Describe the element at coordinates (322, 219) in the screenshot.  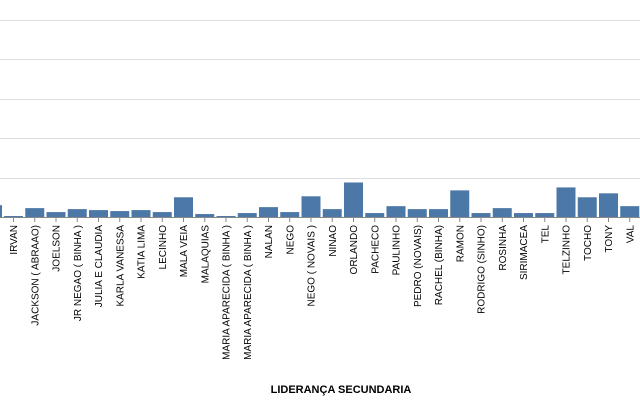
I see `x-ticks` at that location.